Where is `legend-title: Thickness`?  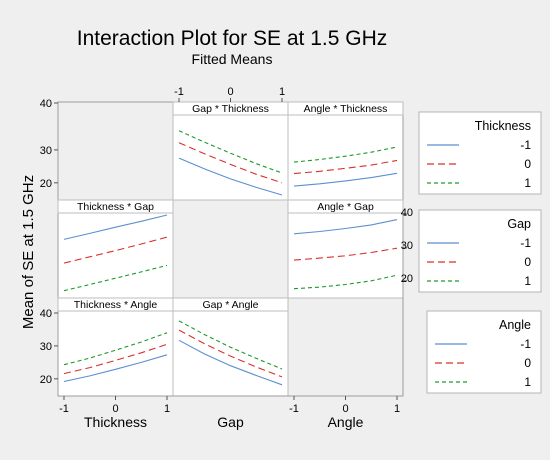 legend-title: Thickness is located at coordinates (503, 126).